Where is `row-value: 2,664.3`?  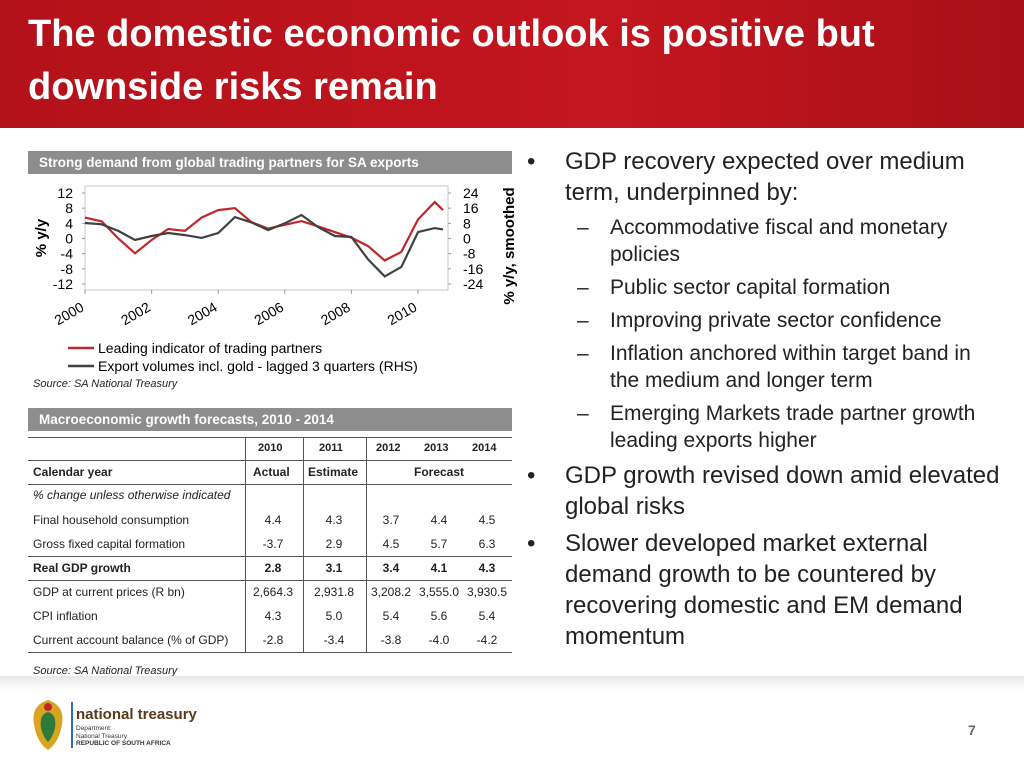 row-value: 2,664.3 is located at coordinates (273, 592).